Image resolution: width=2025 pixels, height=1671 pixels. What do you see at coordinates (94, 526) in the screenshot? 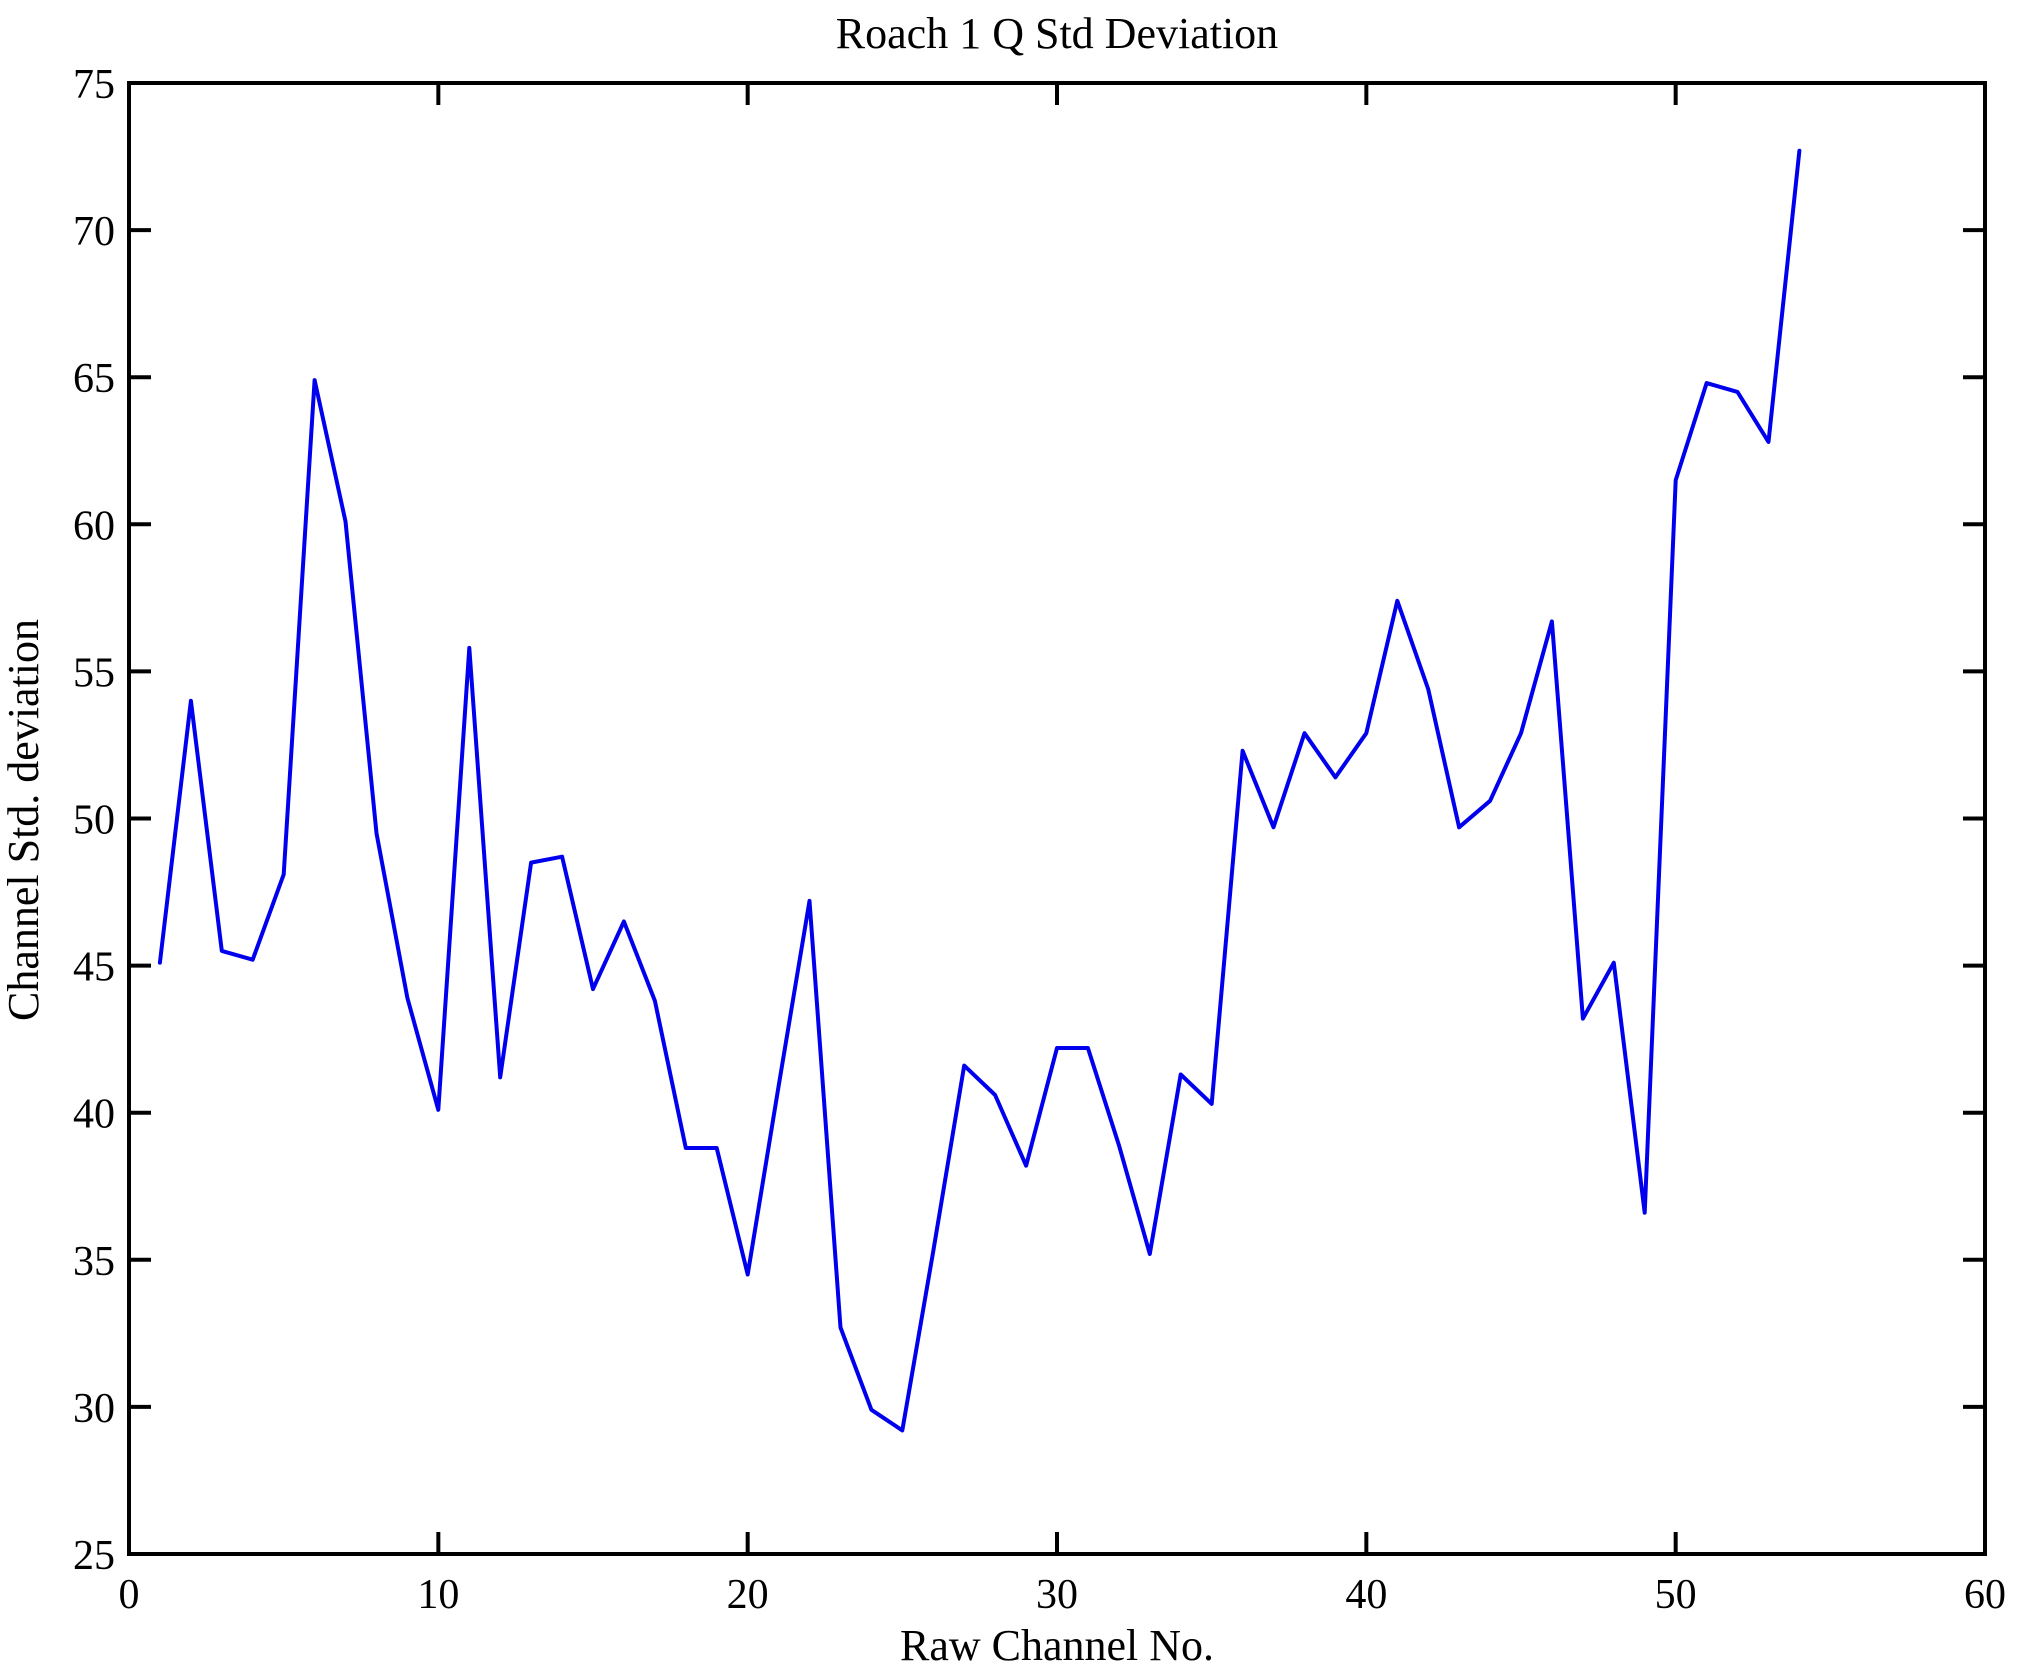
I see `y-tick-label: 60` at bounding box center [94, 526].